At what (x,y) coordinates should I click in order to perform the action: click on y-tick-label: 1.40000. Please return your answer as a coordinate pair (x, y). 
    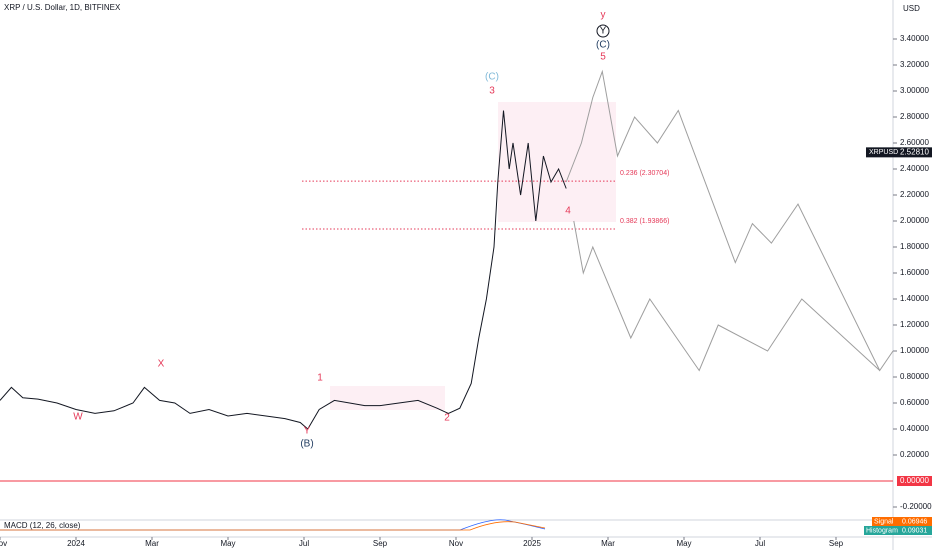
    Looking at the image, I should click on (914, 298).